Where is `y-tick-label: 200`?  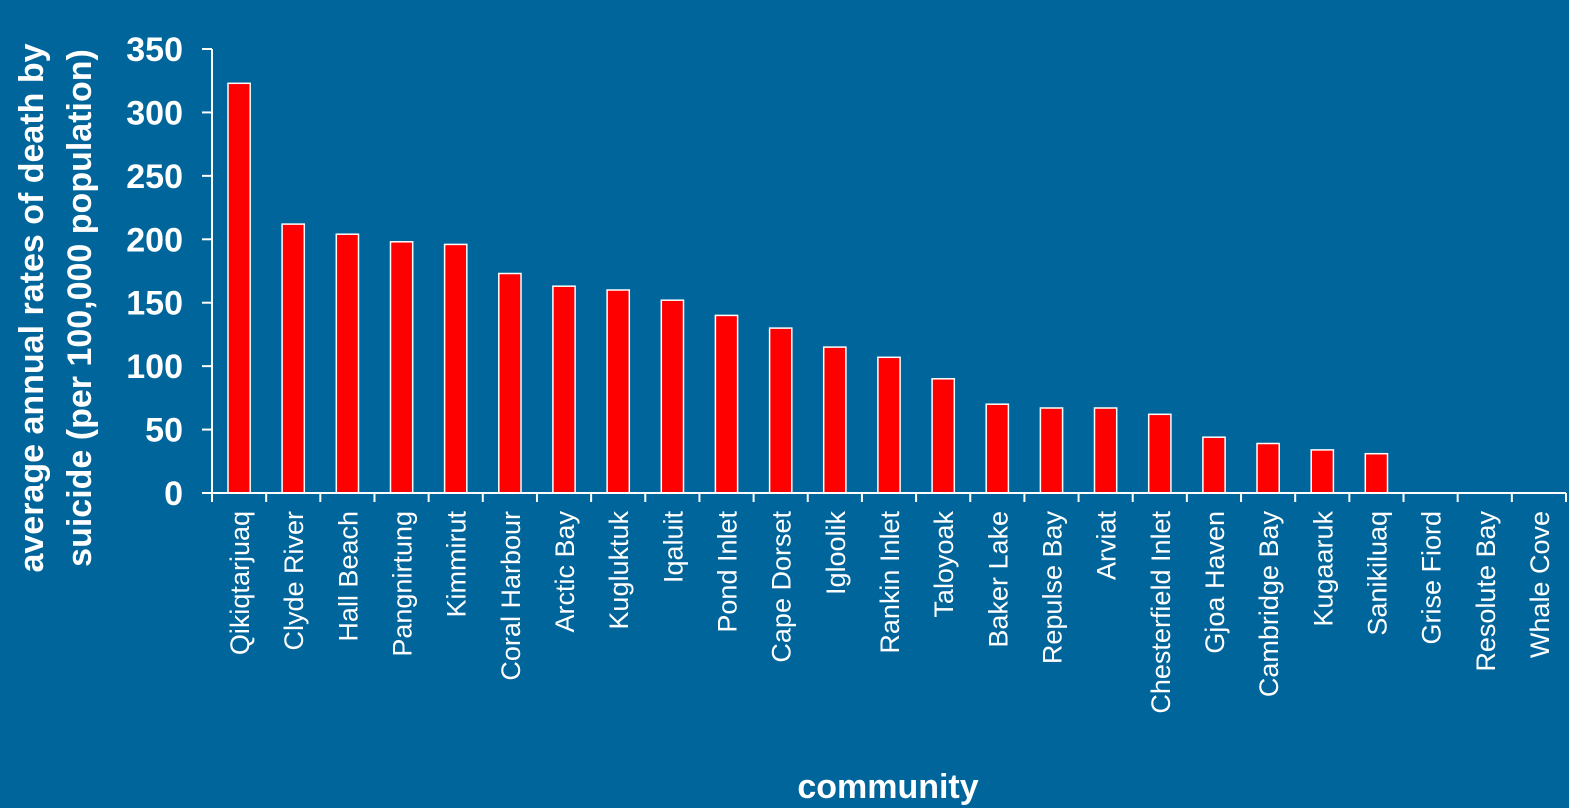
y-tick-label: 200 is located at coordinates (154, 240).